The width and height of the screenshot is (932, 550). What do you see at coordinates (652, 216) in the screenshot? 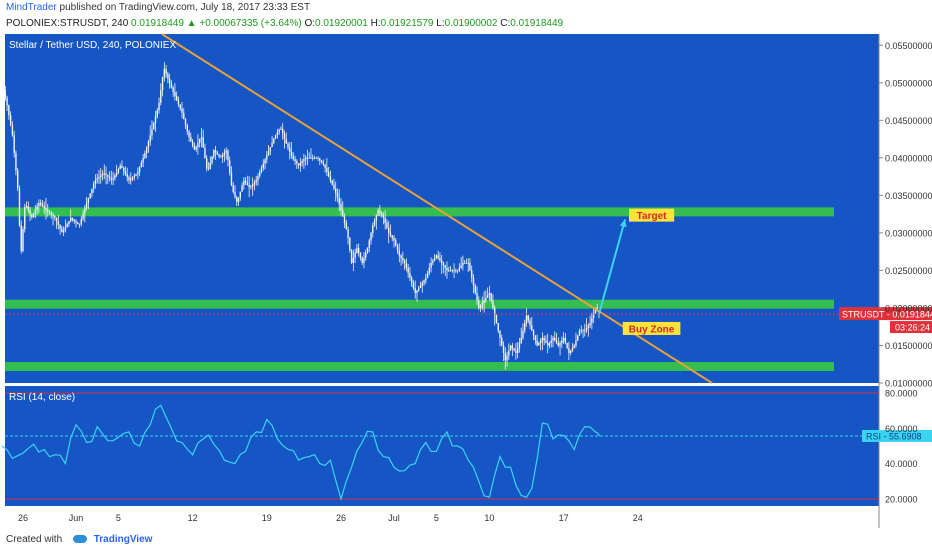
I see `label-text: Target` at bounding box center [652, 216].